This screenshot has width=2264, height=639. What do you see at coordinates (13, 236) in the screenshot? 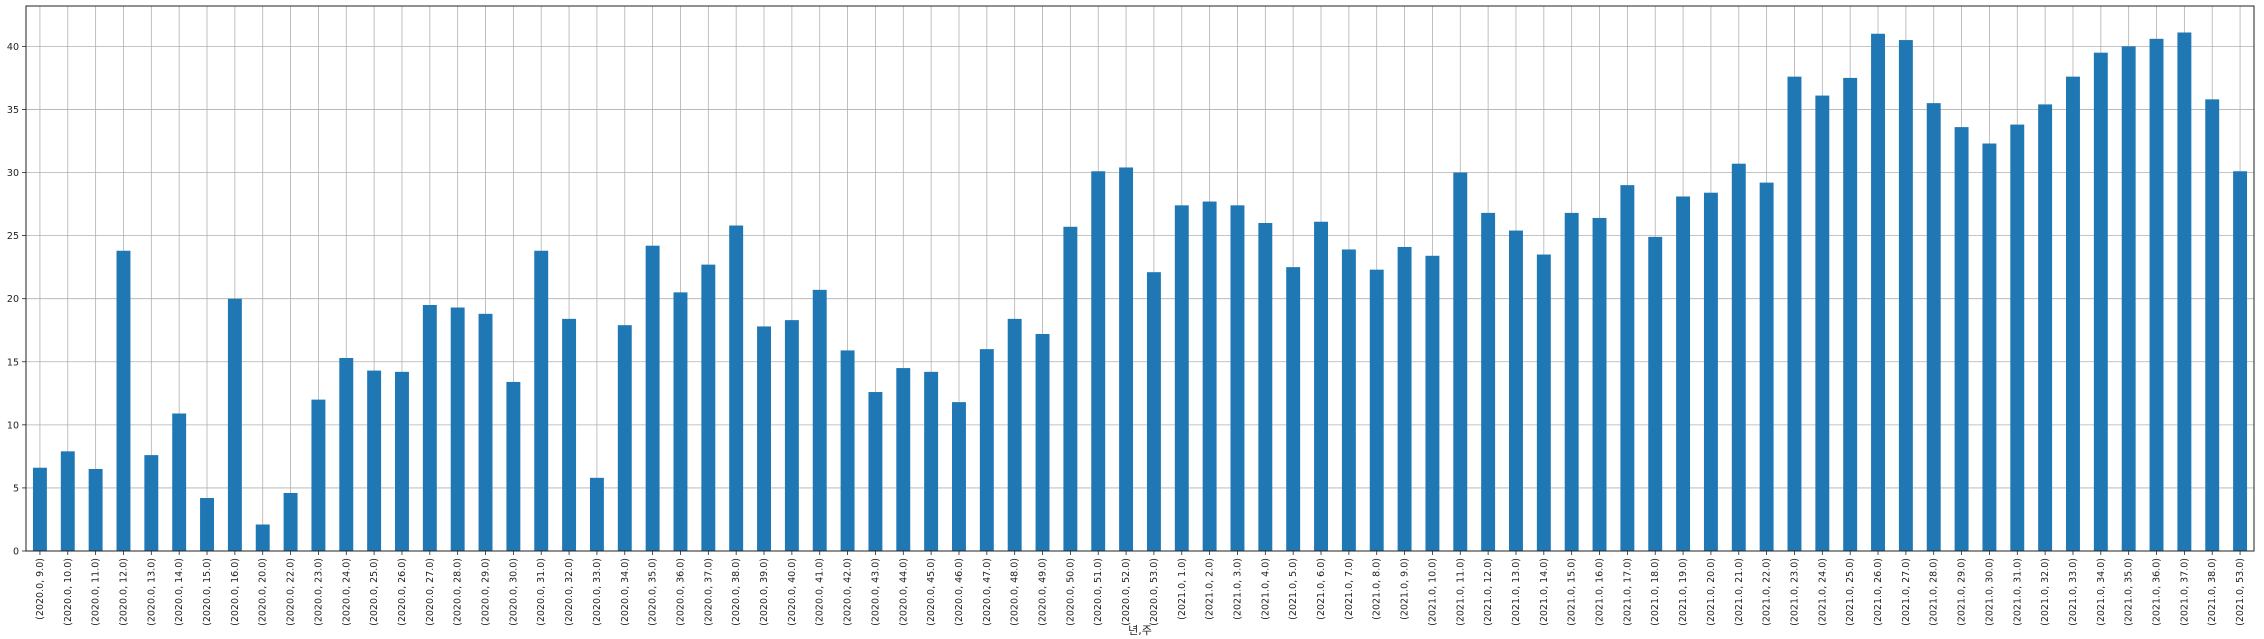
I see `y-tick-label: 25` at bounding box center [13, 236].